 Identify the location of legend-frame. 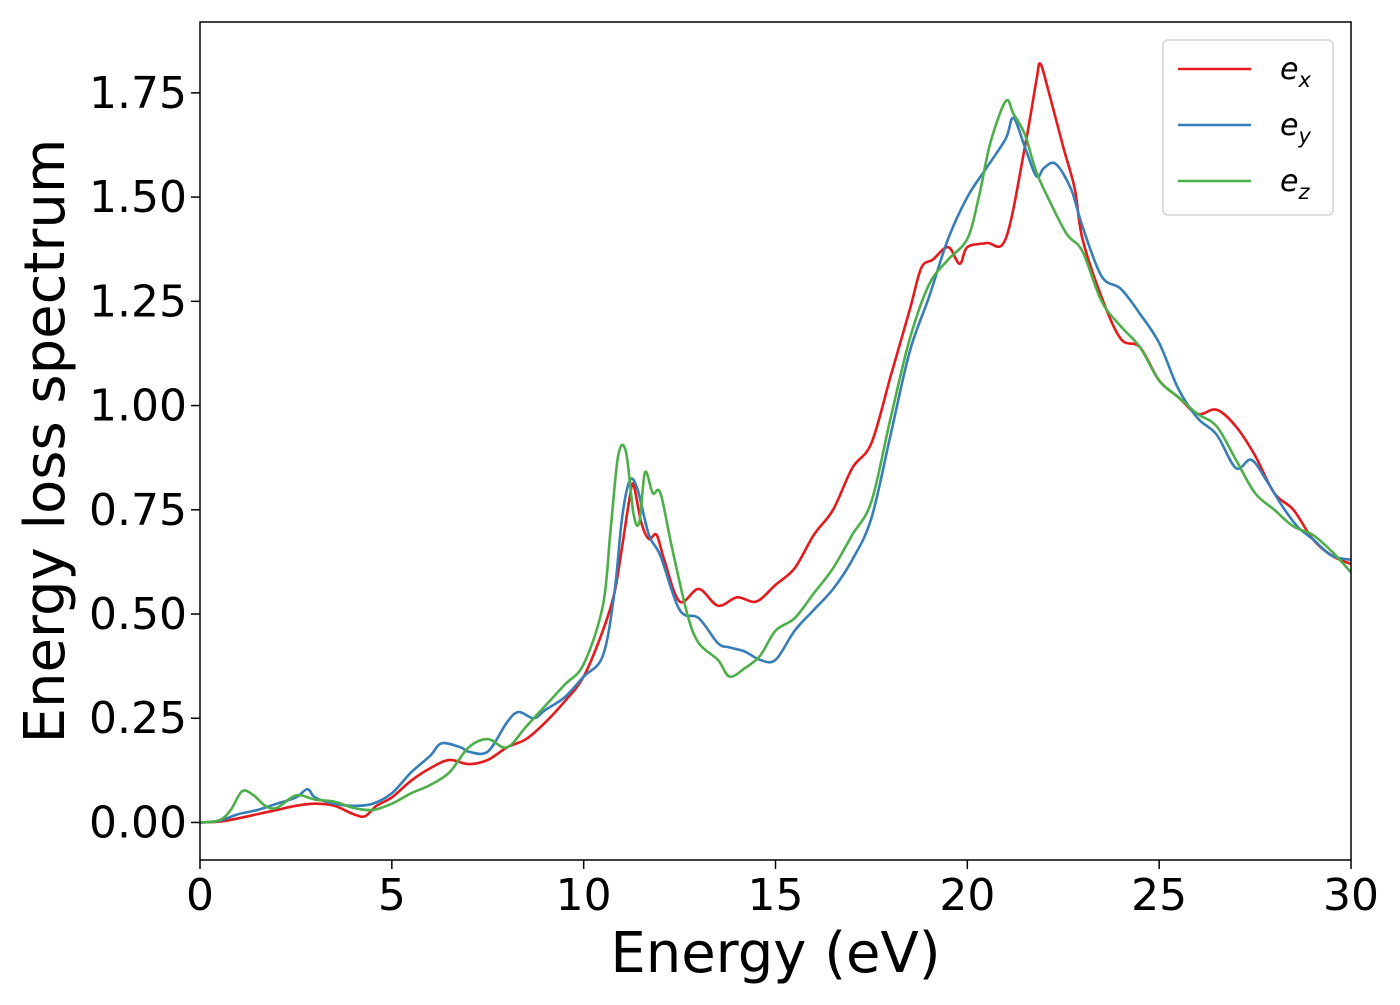
(1248, 127).